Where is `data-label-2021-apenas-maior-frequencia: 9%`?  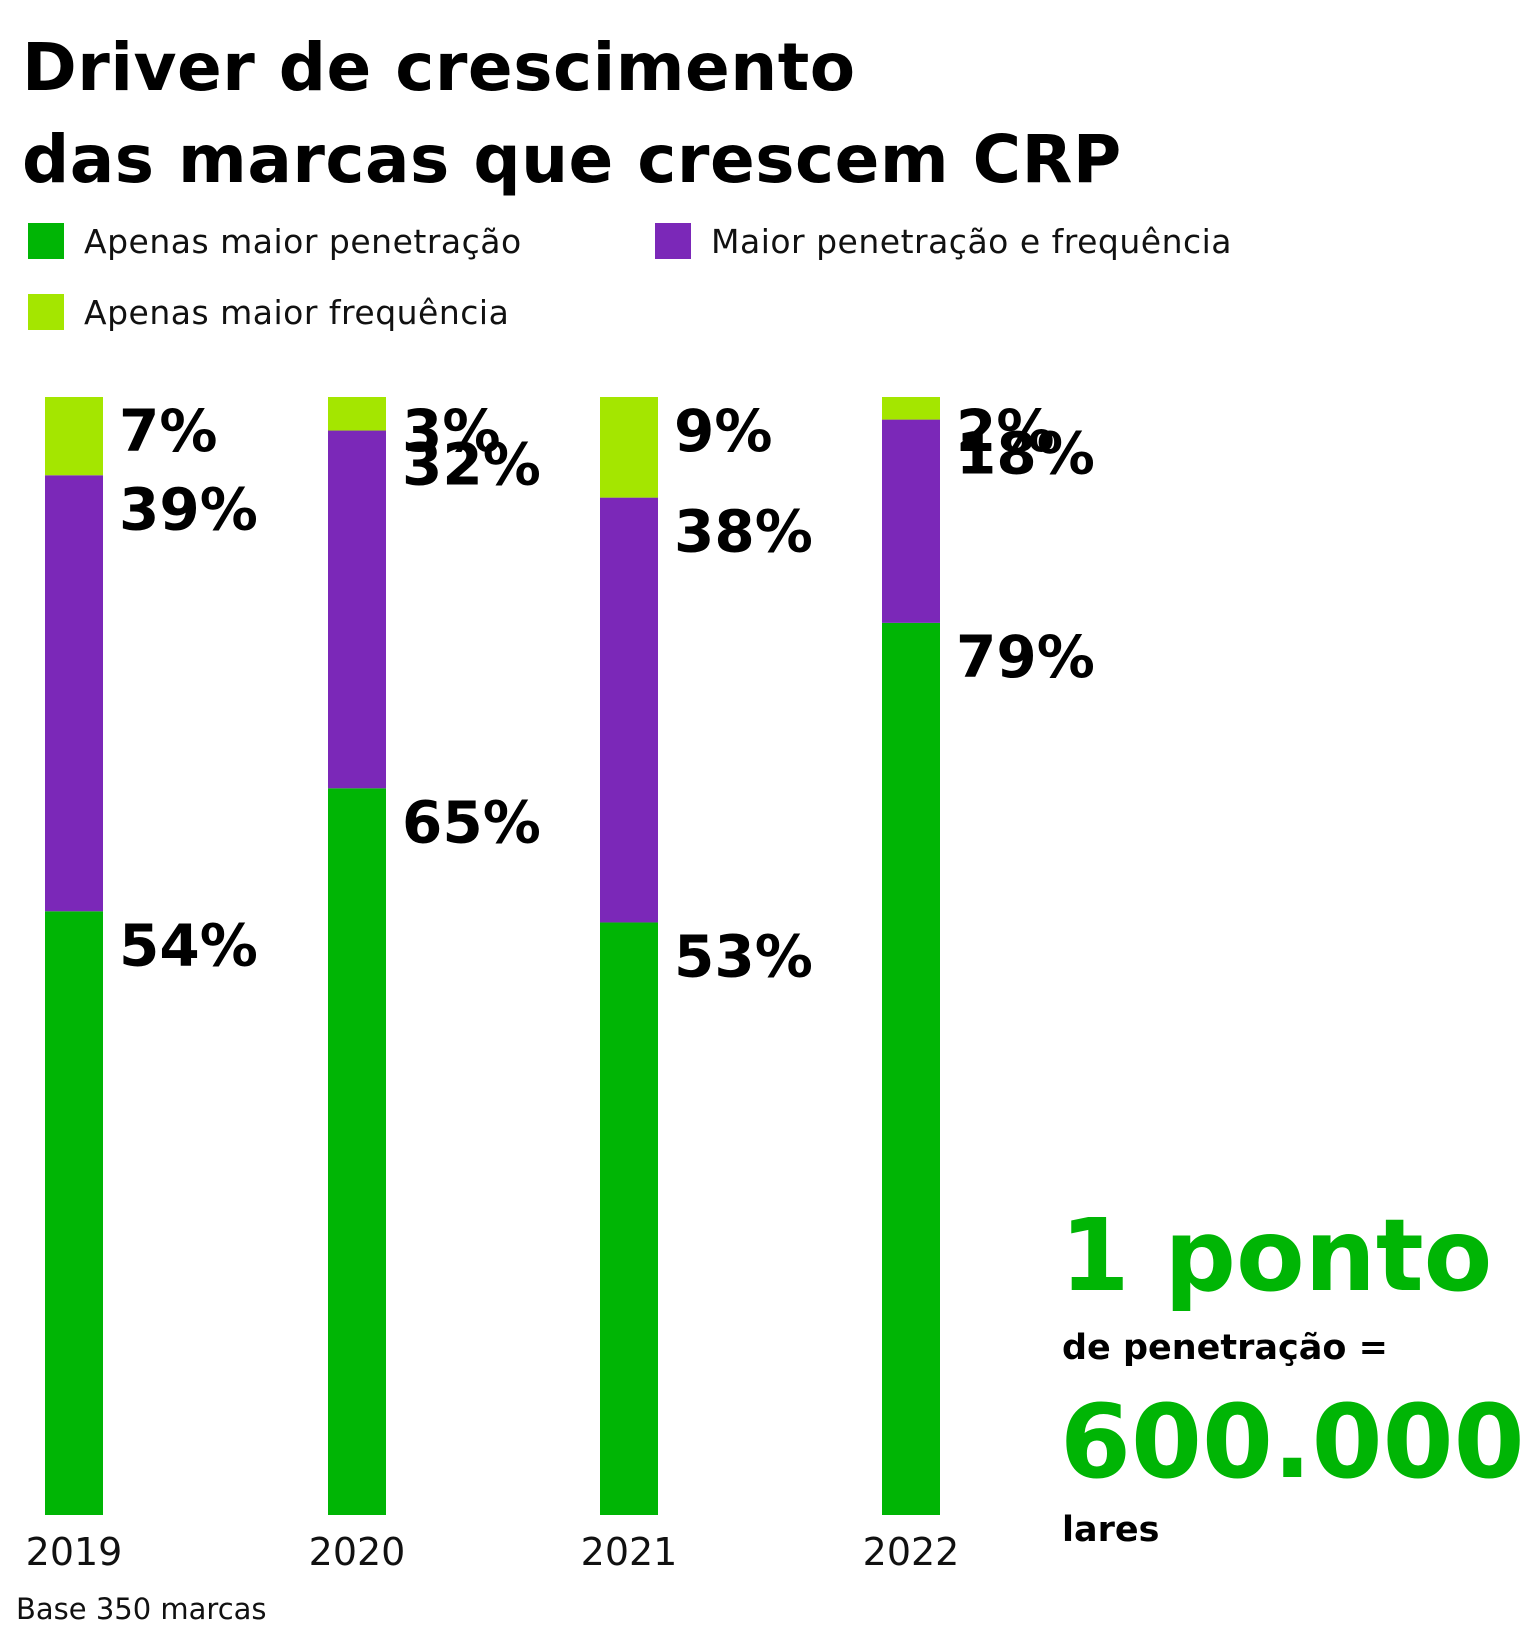
data-label-2021-apenas-maior-frequencia: 9% is located at coordinates (723, 431).